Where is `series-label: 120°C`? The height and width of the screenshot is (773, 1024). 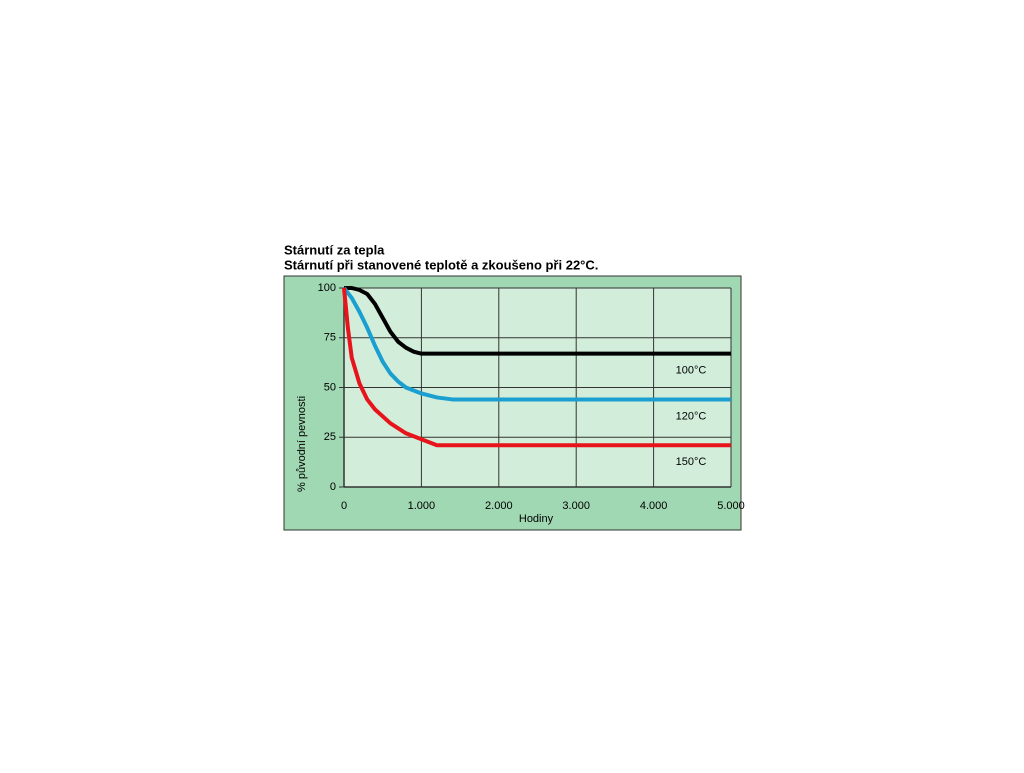
series-label: 120°C is located at coordinates (691, 416).